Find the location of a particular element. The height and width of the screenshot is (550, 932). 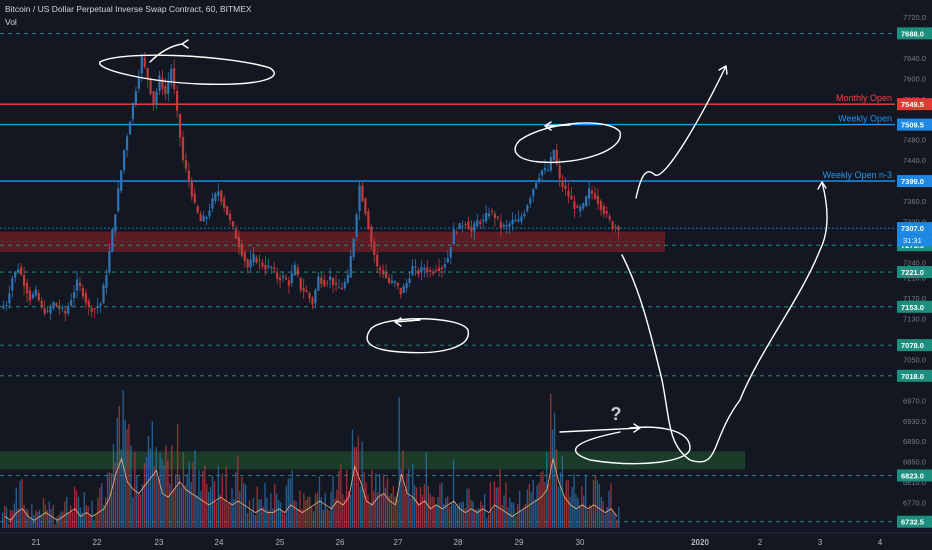

price-tick-label: 6930.0 is located at coordinates (914, 421).